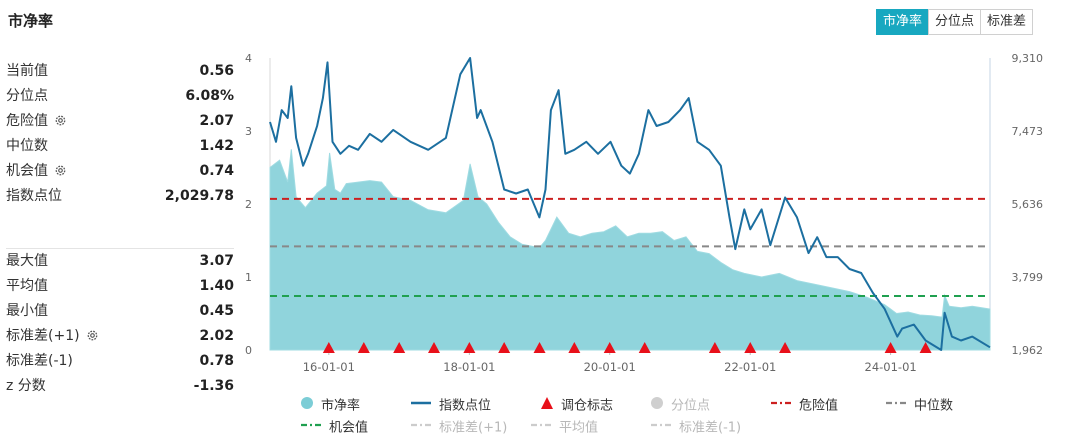 The width and height of the screenshot is (1080, 448). Describe the element at coordinates (349, 428) in the screenshot. I see `legend-label: 机会值` at that location.